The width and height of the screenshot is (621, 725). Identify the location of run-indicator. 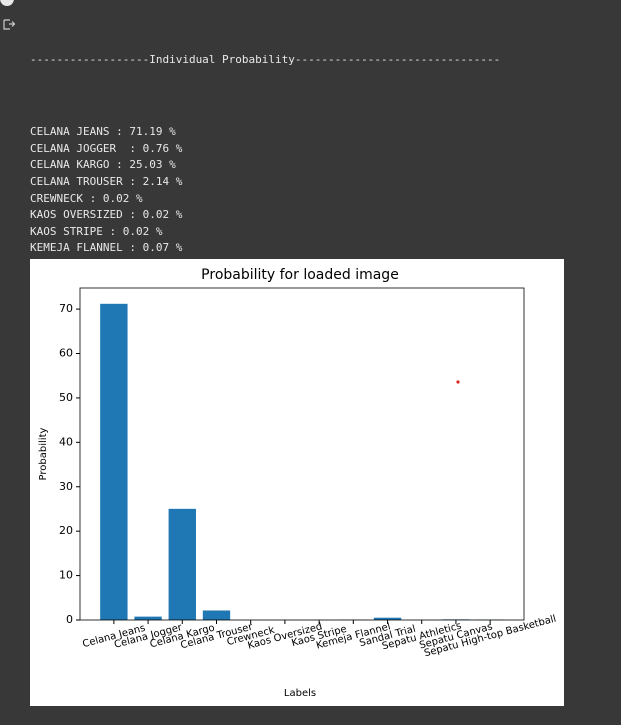
(7, 3).